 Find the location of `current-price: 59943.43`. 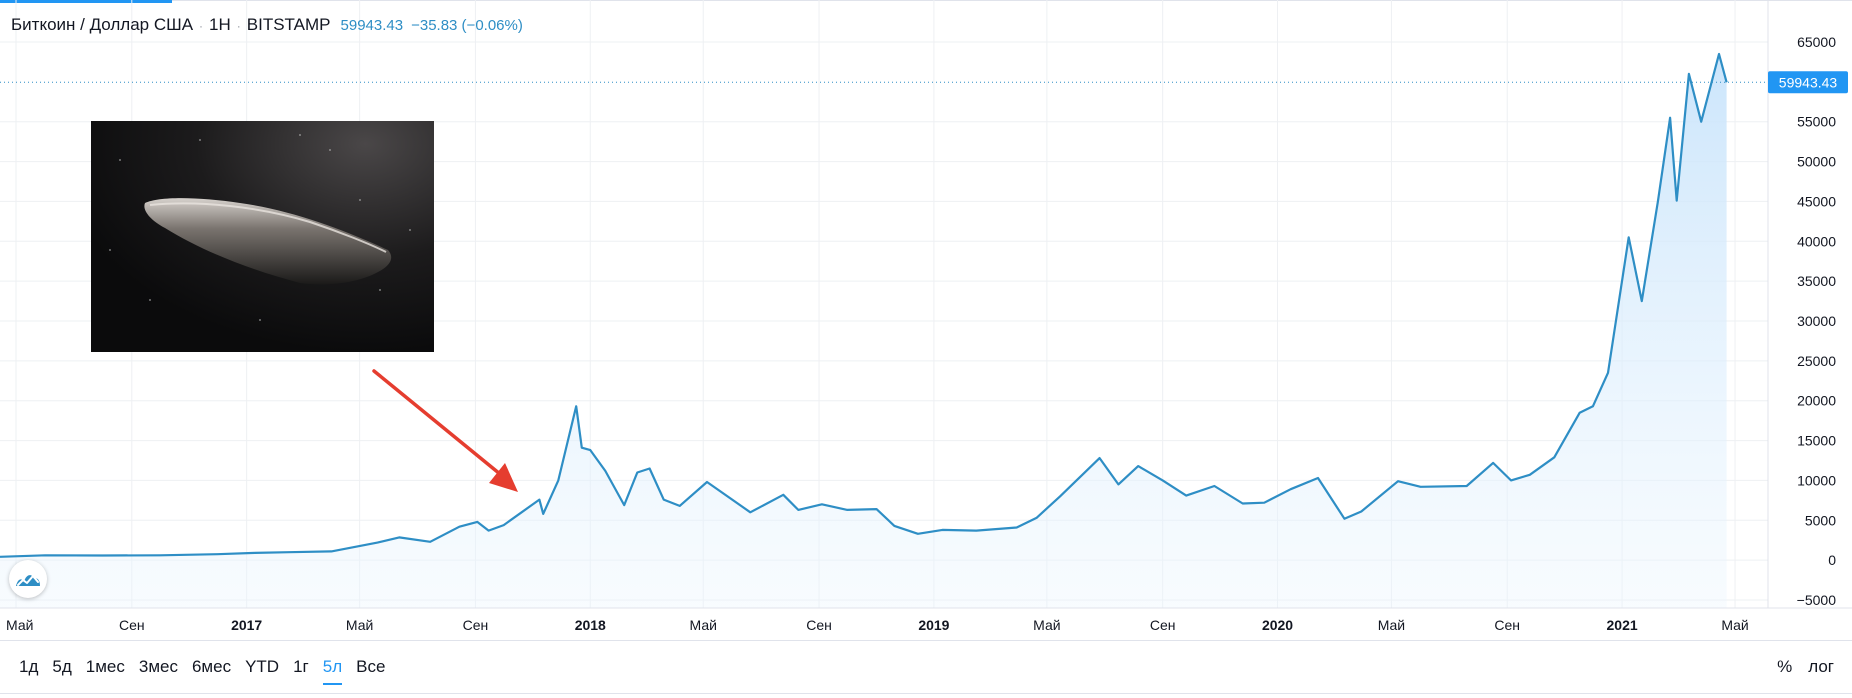

current-price: 59943.43 is located at coordinates (372, 25).